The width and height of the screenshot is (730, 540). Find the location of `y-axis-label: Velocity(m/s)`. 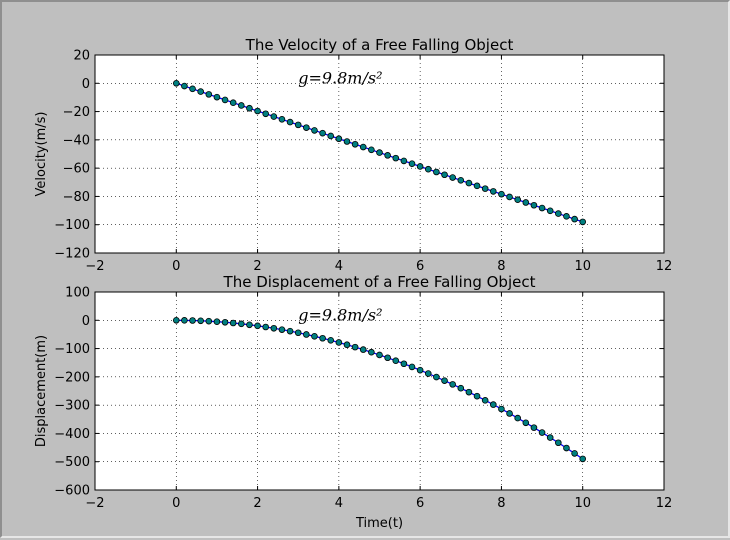

y-axis-label: Velocity(m/s) is located at coordinates (41, 154).